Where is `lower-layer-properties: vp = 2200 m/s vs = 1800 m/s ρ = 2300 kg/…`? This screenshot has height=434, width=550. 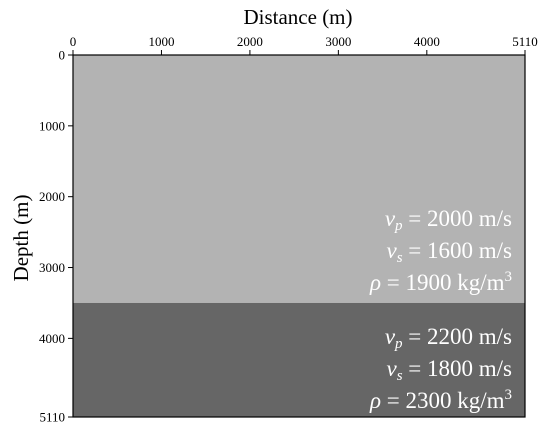
lower-layer-properties: vp = 2200 m/s vs = 1800 m/s ρ = 2300 kg/… is located at coordinates (440, 368).